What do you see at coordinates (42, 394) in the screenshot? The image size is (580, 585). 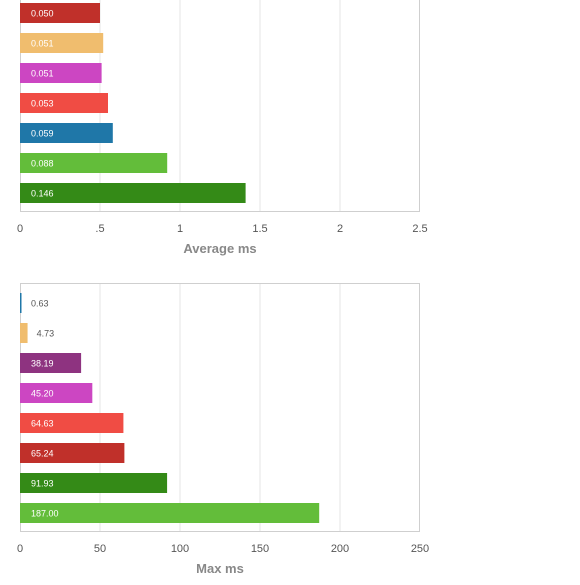 I see `bar-value-label: 45.20` at bounding box center [42, 394].